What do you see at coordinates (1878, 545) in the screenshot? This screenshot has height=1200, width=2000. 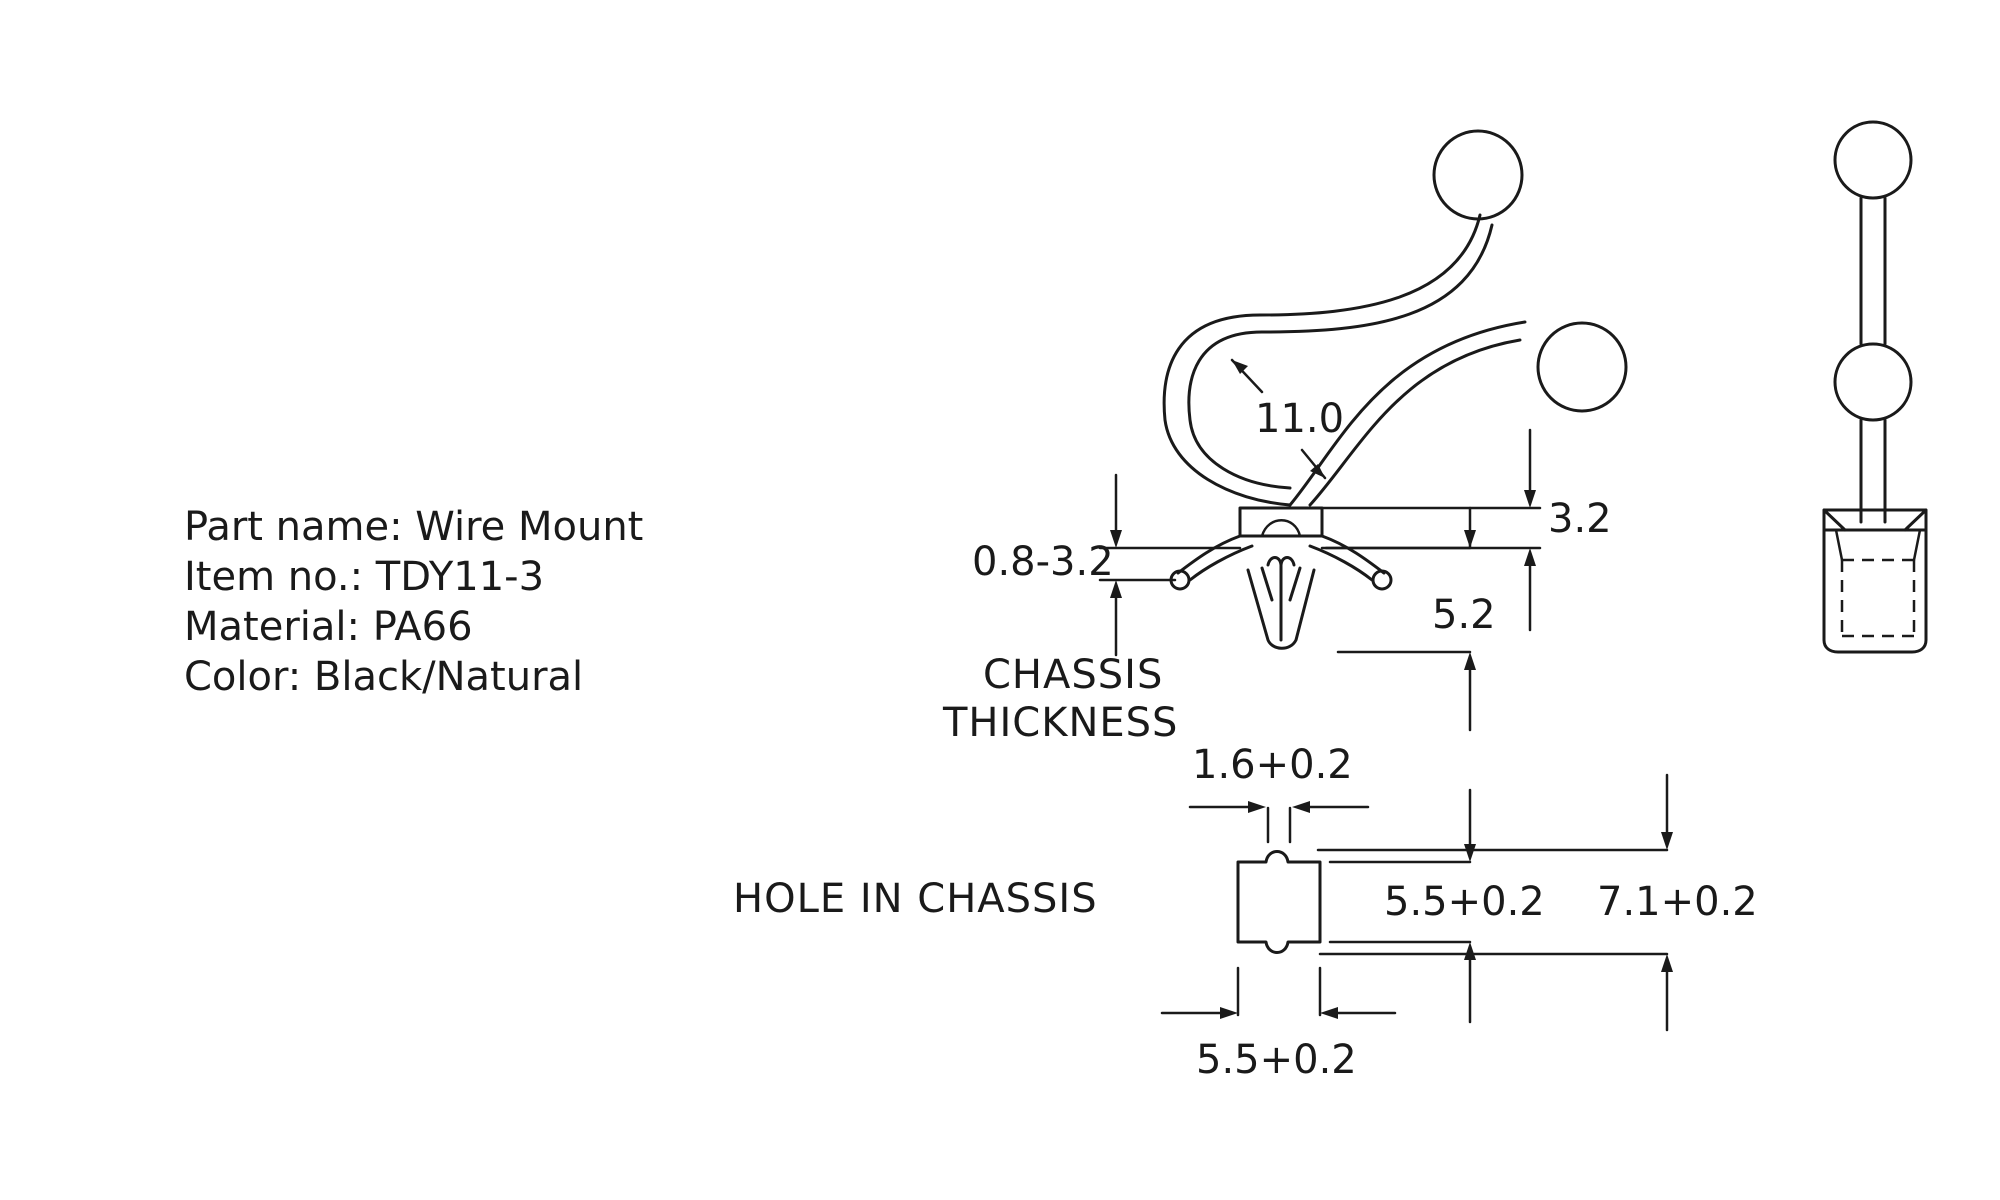 I see `side-inner-taper` at bounding box center [1878, 545].